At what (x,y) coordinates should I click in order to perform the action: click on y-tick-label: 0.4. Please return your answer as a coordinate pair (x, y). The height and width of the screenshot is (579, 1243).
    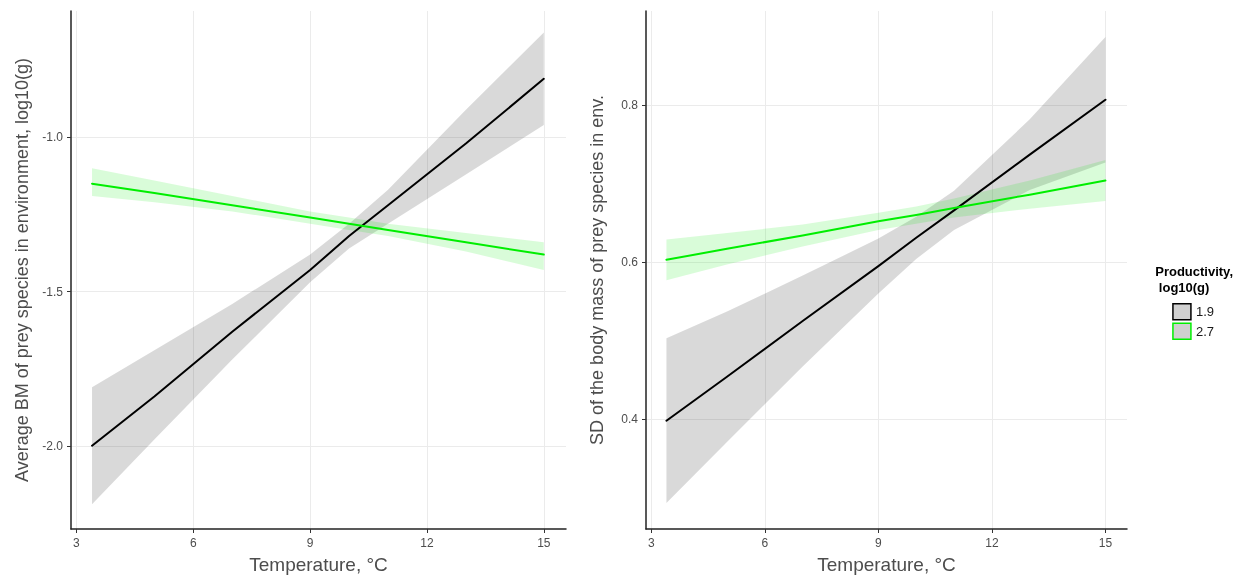
    Looking at the image, I should click on (630, 419).